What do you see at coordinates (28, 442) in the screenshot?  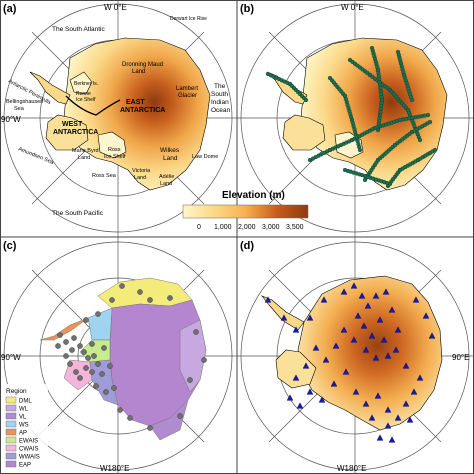 I see `region-label: EWAIS` at bounding box center [28, 442].